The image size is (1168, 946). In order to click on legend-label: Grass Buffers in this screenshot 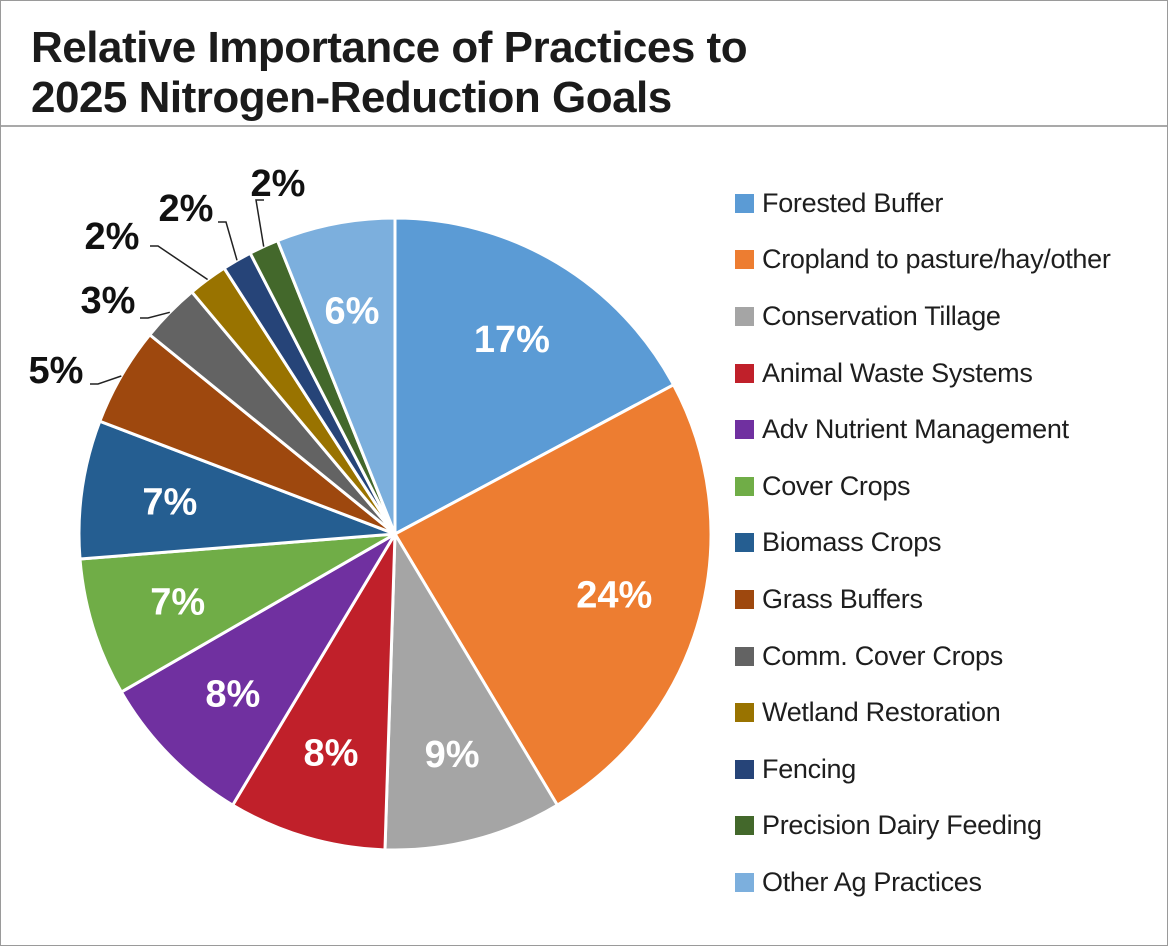, I will do `click(842, 598)`.